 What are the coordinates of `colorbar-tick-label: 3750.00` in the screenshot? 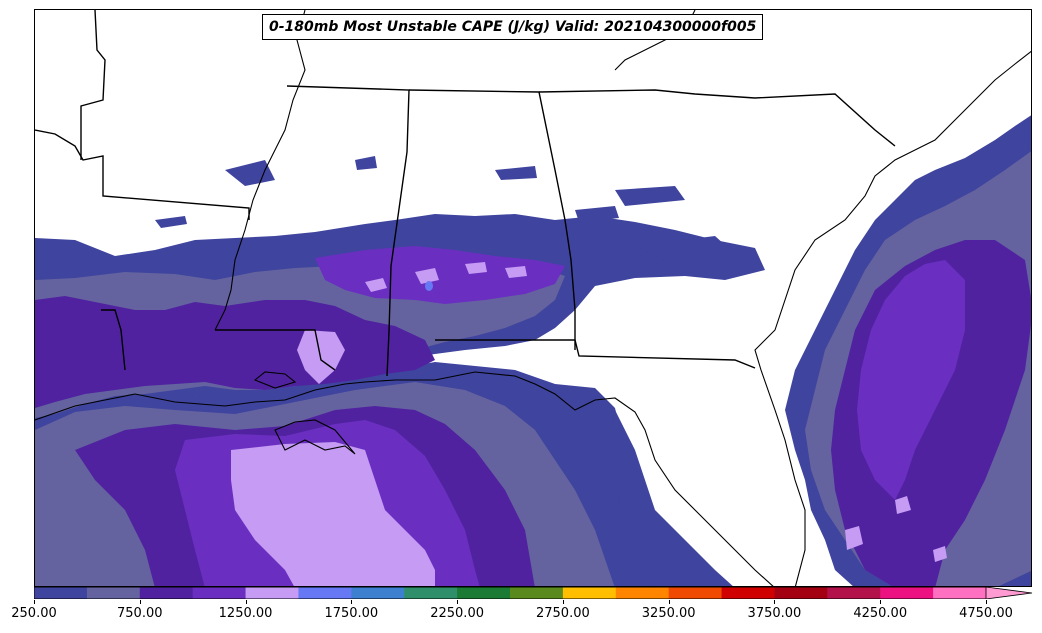 It's located at (774, 613).